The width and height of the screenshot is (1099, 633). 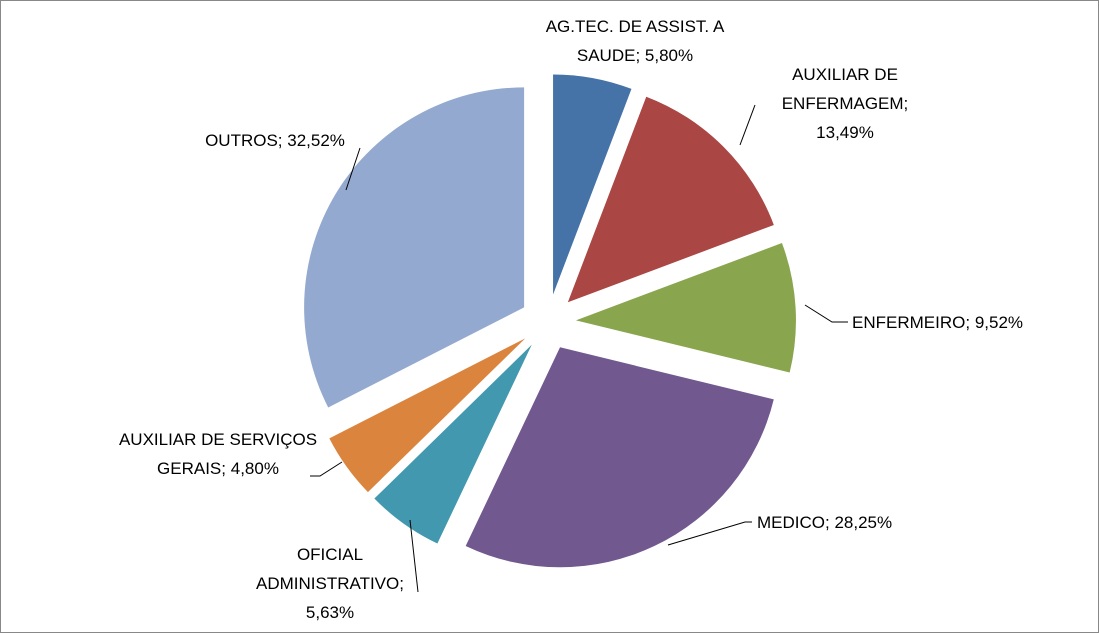 I want to click on category-label: AUXILIAR DE SERVIÇOS GERAIS, so click(x=218, y=454).